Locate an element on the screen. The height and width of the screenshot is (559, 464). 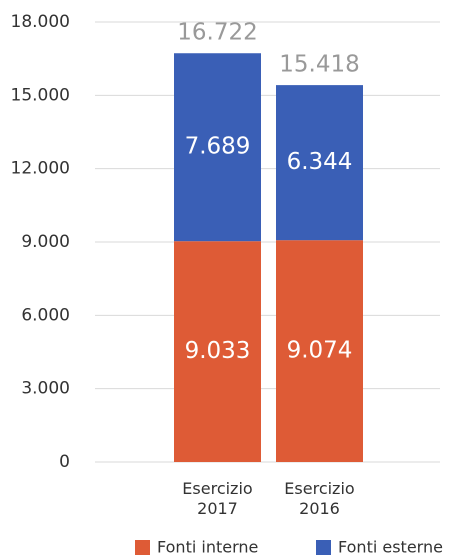
y-tick-label: 0 is located at coordinates (64, 462).